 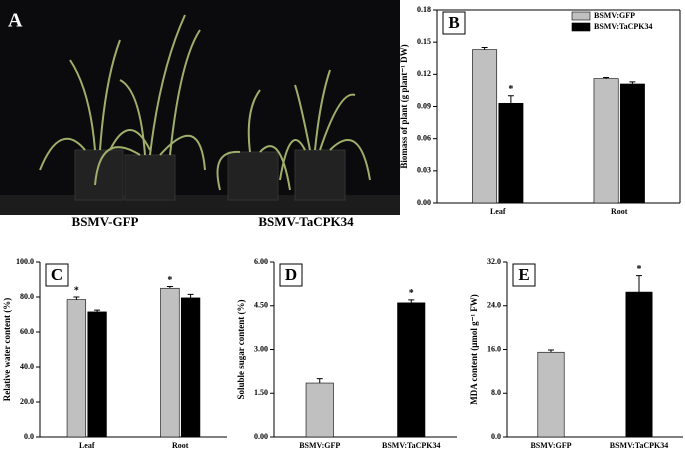 I want to click on y-tick-label: 32.0, so click(x=494, y=261).